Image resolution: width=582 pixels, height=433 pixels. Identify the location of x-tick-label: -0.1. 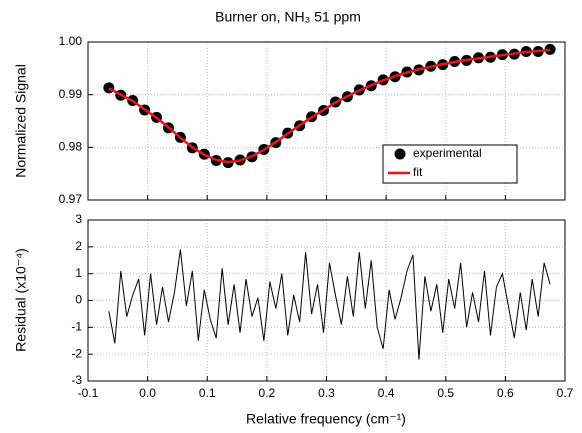
(88, 393).